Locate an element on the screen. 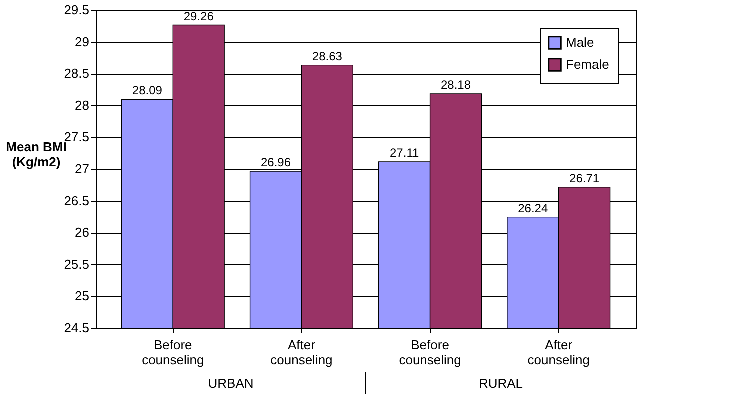  data-label: 28.63 is located at coordinates (327, 56).